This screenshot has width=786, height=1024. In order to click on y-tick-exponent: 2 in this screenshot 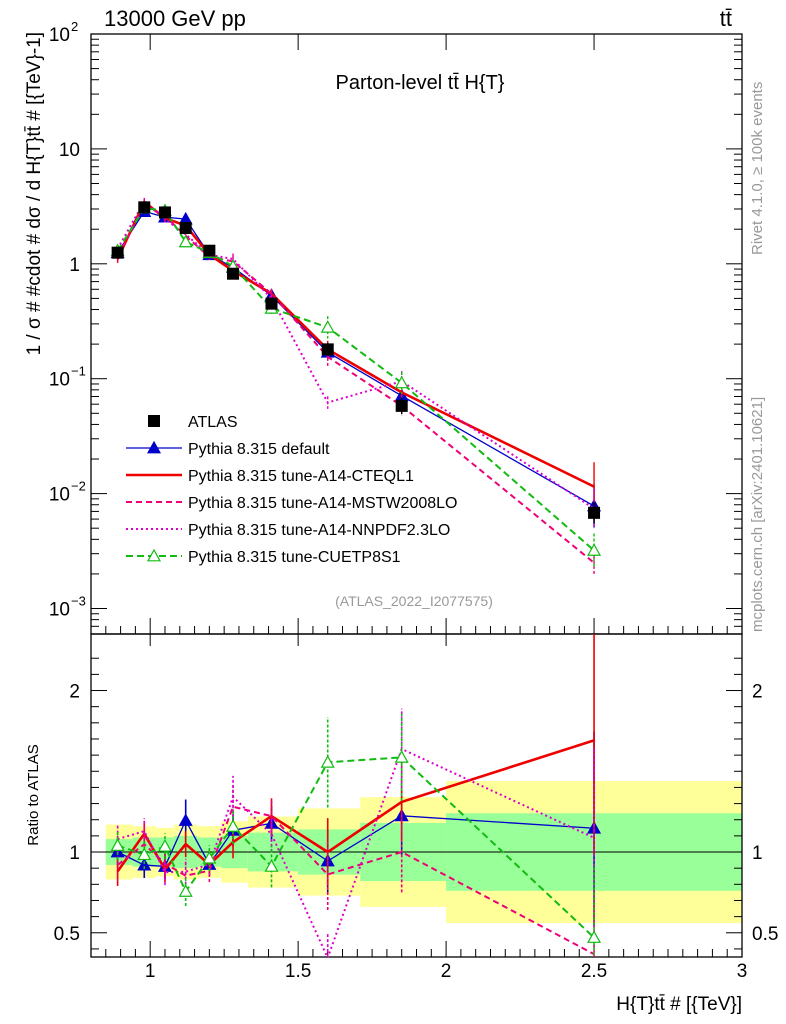, I will do `click(74, 26)`.